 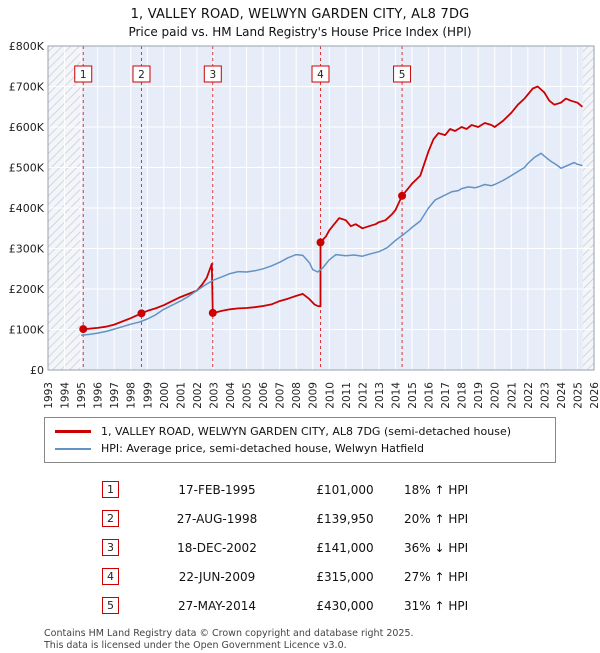 What do you see at coordinates (82, 395) in the screenshot?
I see `x-axis-label: 1995` at bounding box center [82, 395].